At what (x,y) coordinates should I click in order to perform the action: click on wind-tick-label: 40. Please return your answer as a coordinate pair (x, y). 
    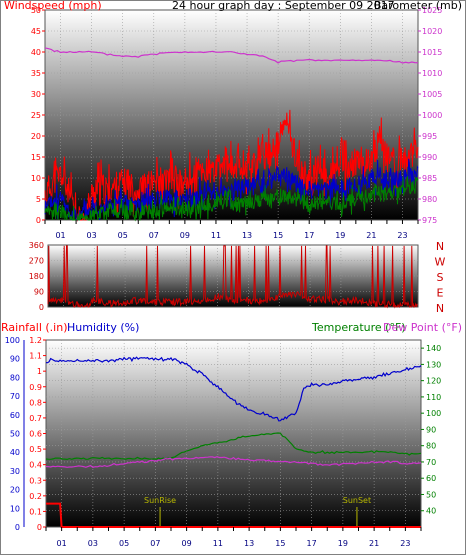
    Looking at the image, I should click on (36, 52).